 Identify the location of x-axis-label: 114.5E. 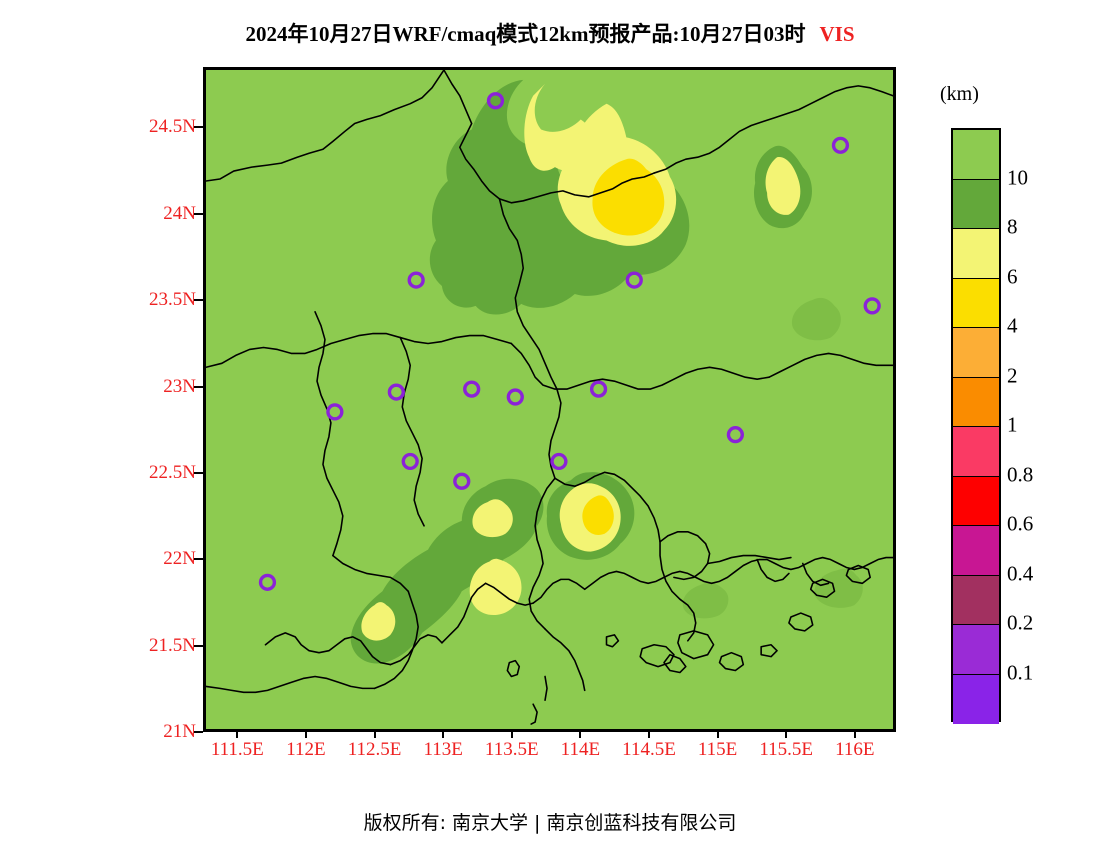
(649, 749).